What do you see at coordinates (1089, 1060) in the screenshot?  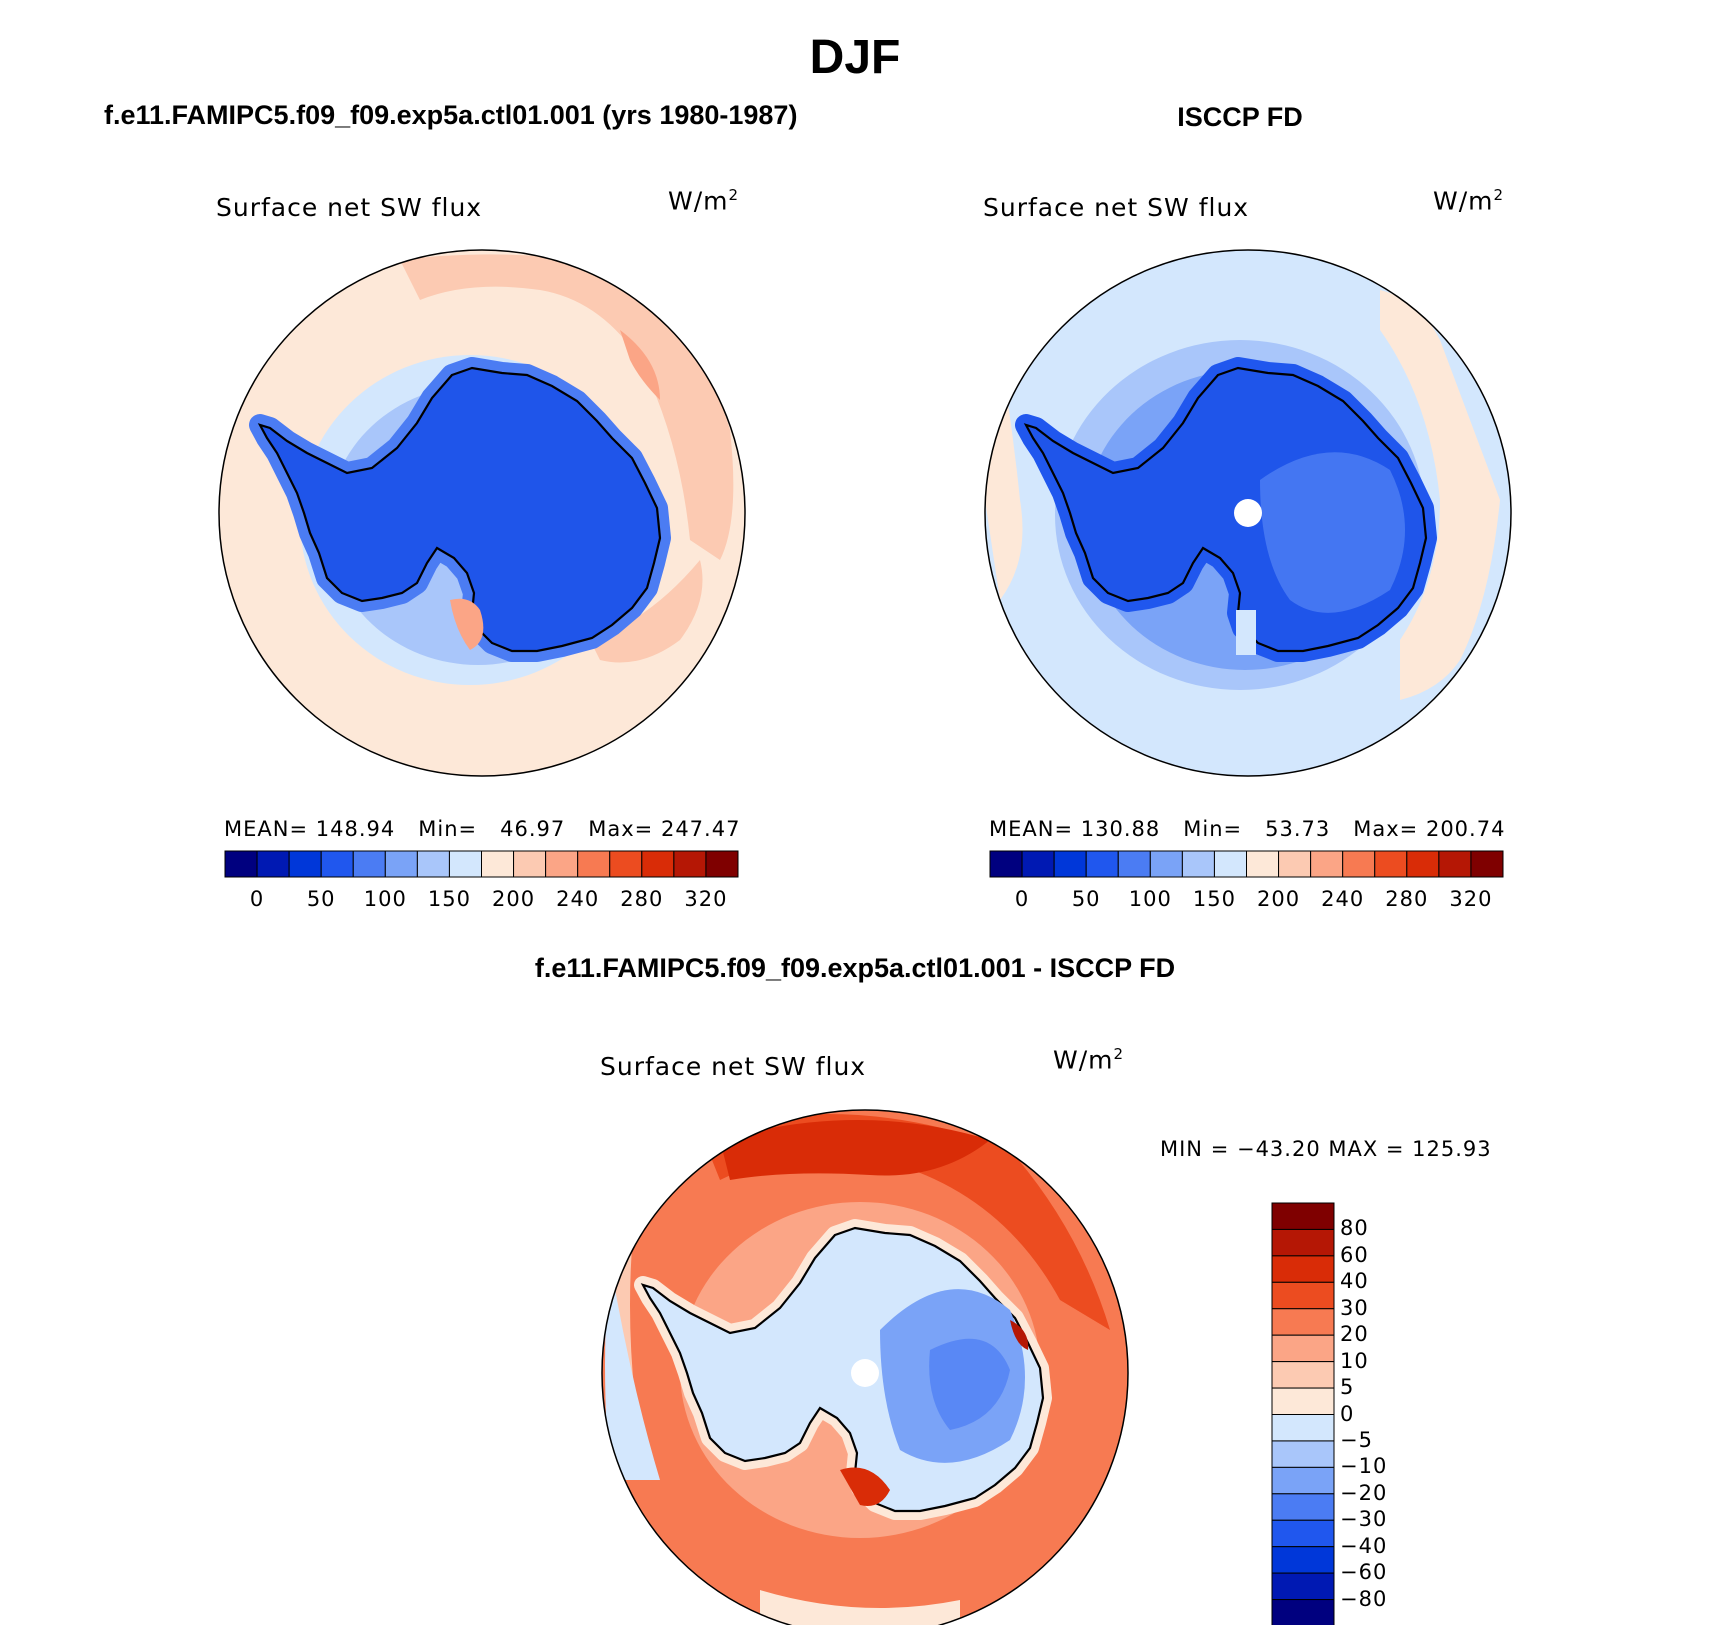 I see `panel3-unit-label: W/m2` at bounding box center [1089, 1060].